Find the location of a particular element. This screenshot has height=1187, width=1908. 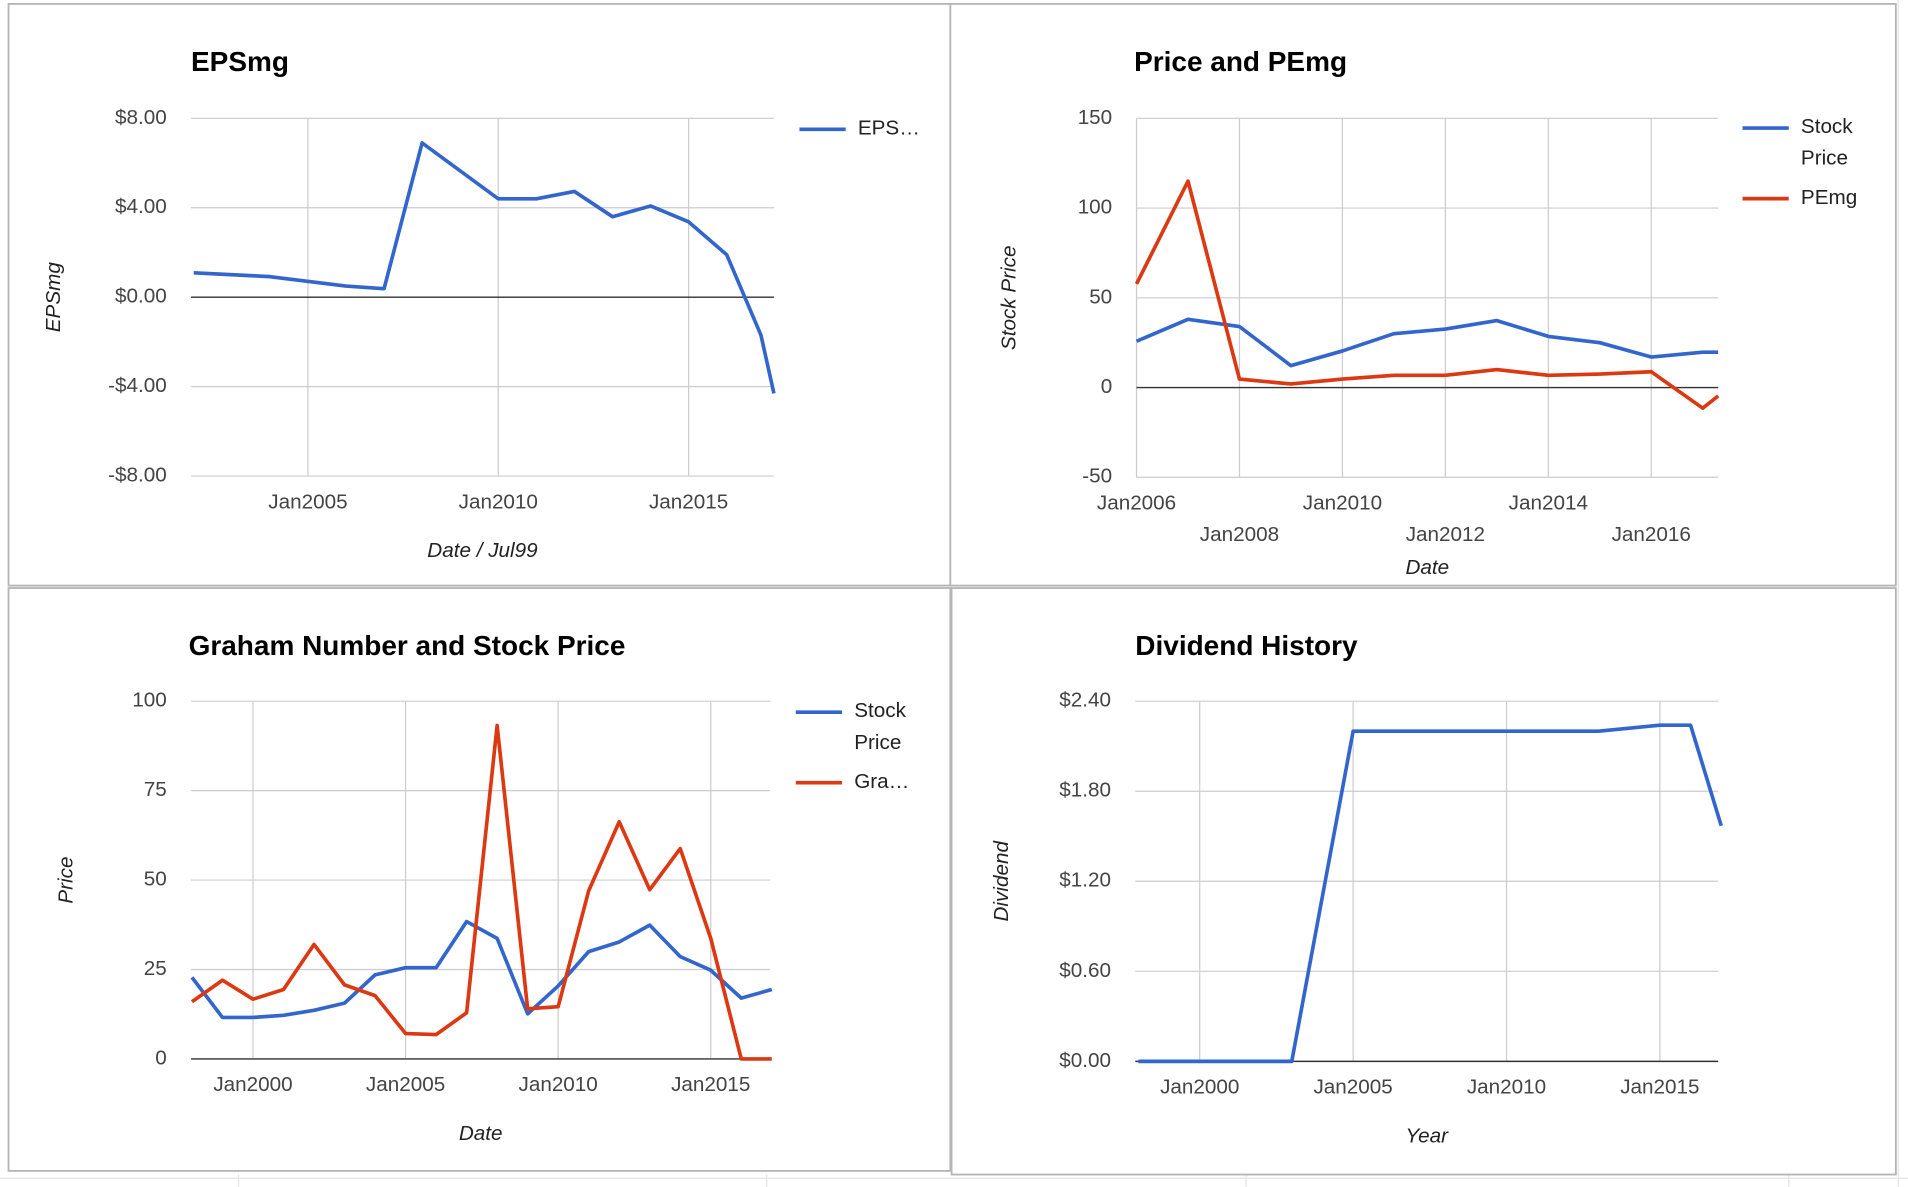

y-tick-label: $0.60 is located at coordinates (1085, 970).